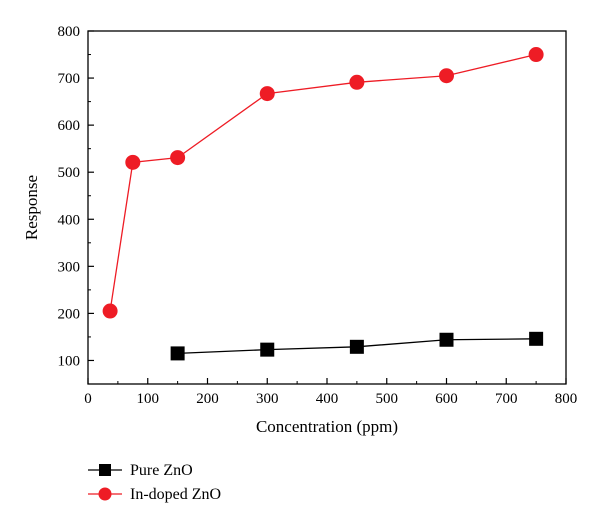 The width and height of the screenshot is (600, 529). What do you see at coordinates (175, 494) in the screenshot?
I see `legend-label-in-doped-zno: In-doped ZnO` at bounding box center [175, 494].